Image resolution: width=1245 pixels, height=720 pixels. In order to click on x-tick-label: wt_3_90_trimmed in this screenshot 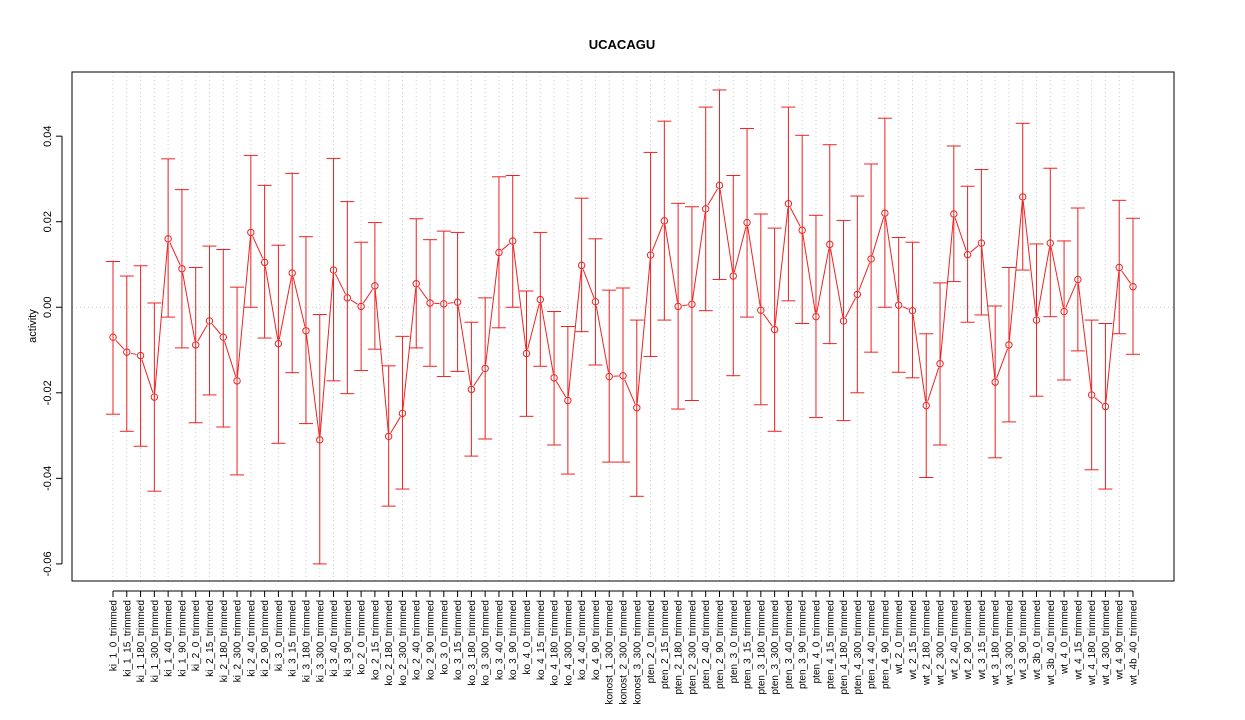, I will do `click(1023, 640)`.